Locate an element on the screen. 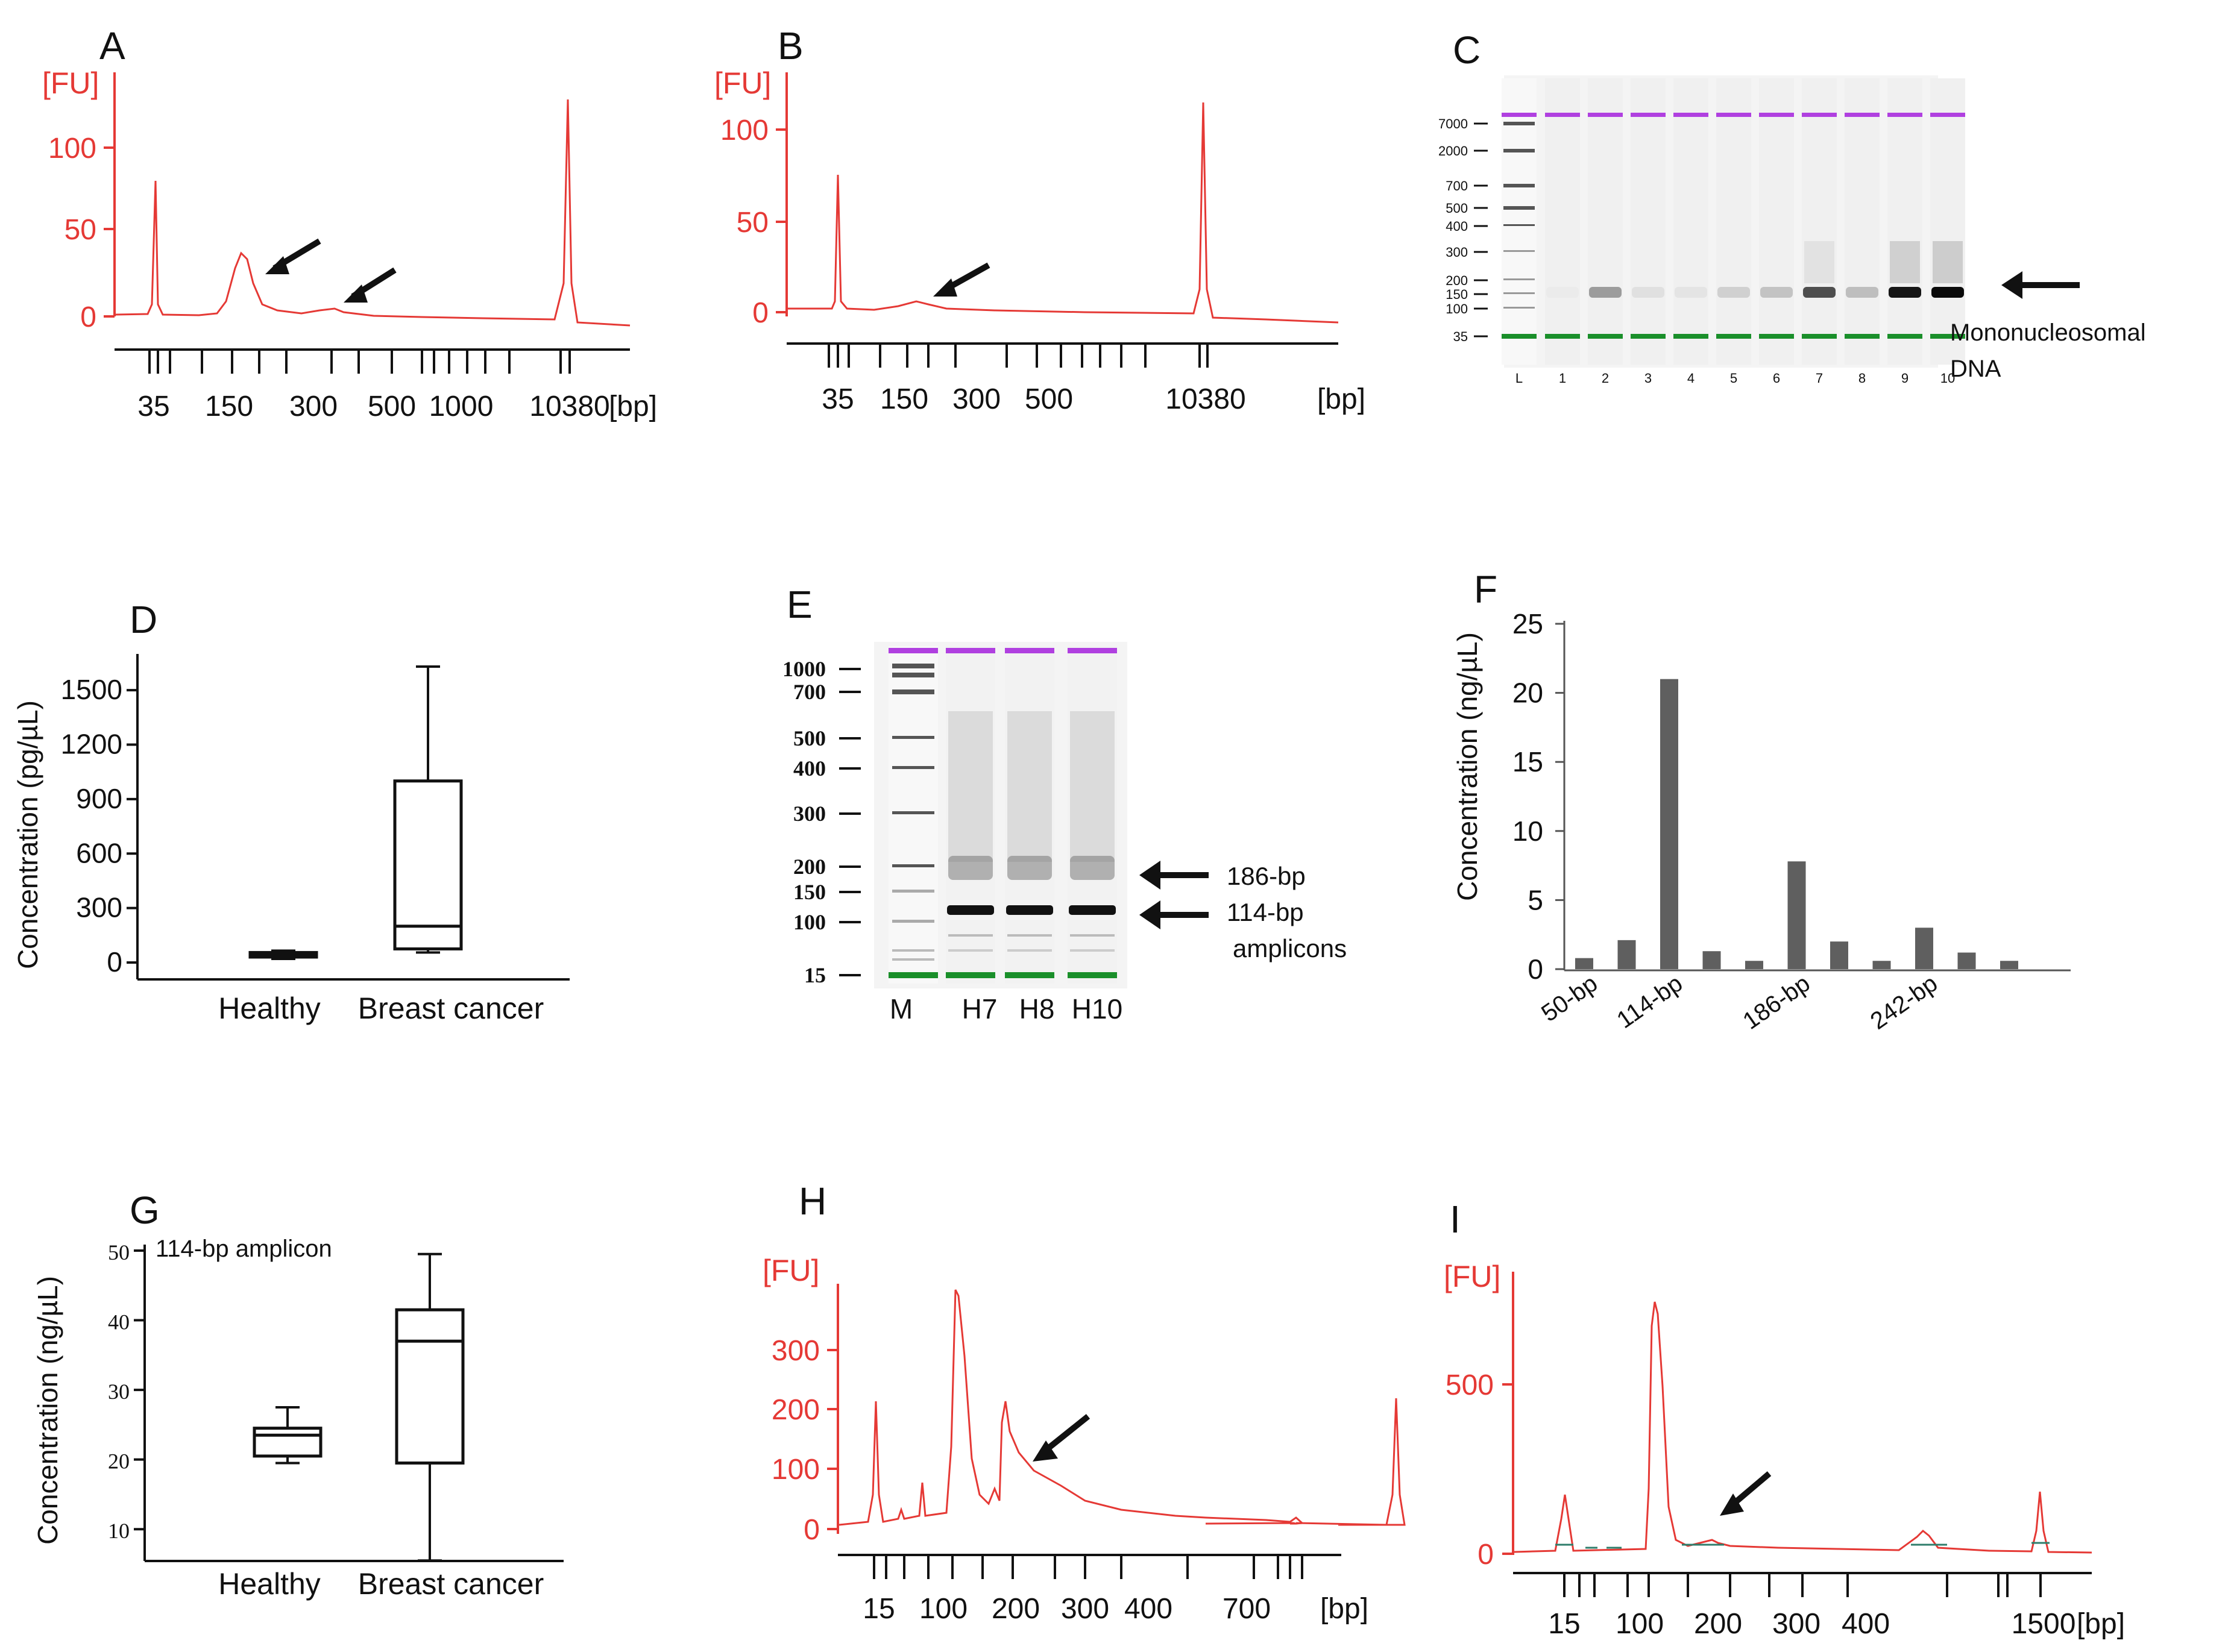  panel-label-h: H is located at coordinates (812, 1201).